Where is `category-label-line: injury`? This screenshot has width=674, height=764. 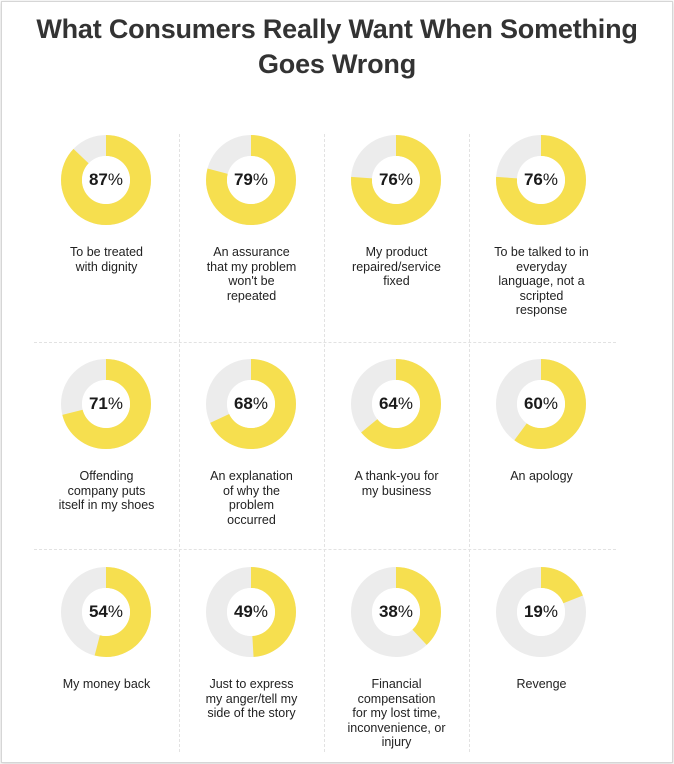 category-label-line: injury is located at coordinates (396, 742).